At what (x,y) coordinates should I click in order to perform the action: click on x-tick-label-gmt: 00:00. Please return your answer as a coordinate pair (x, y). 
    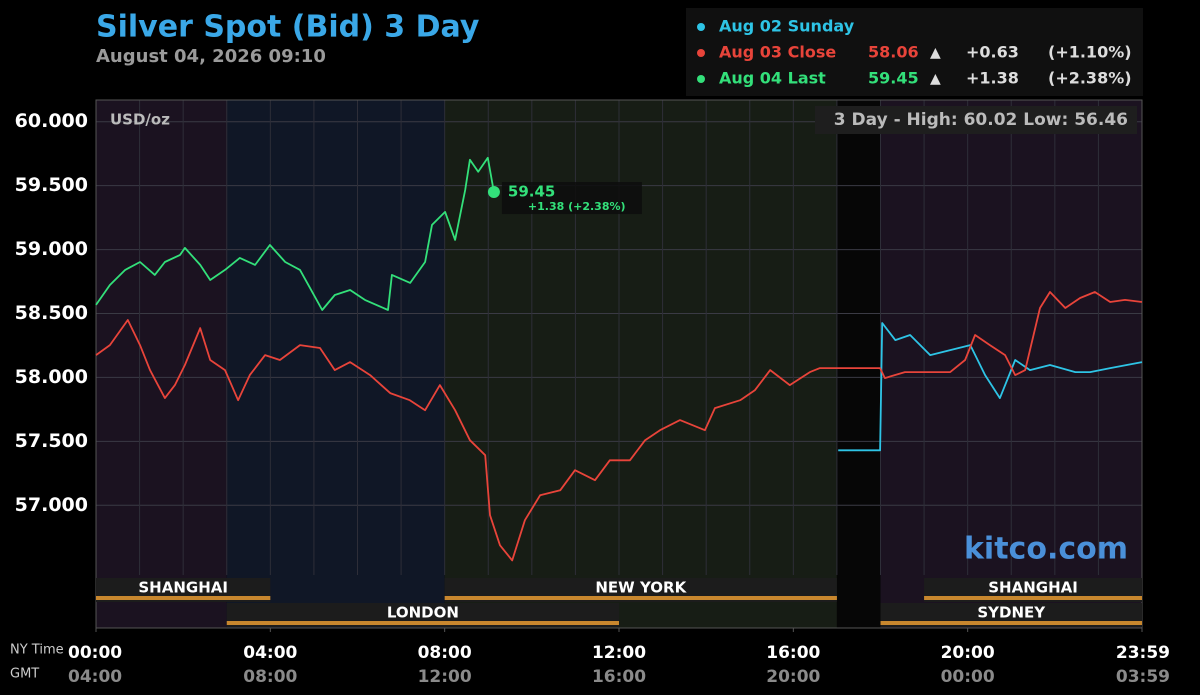
    Looking at the image, I should click on (968, 677).